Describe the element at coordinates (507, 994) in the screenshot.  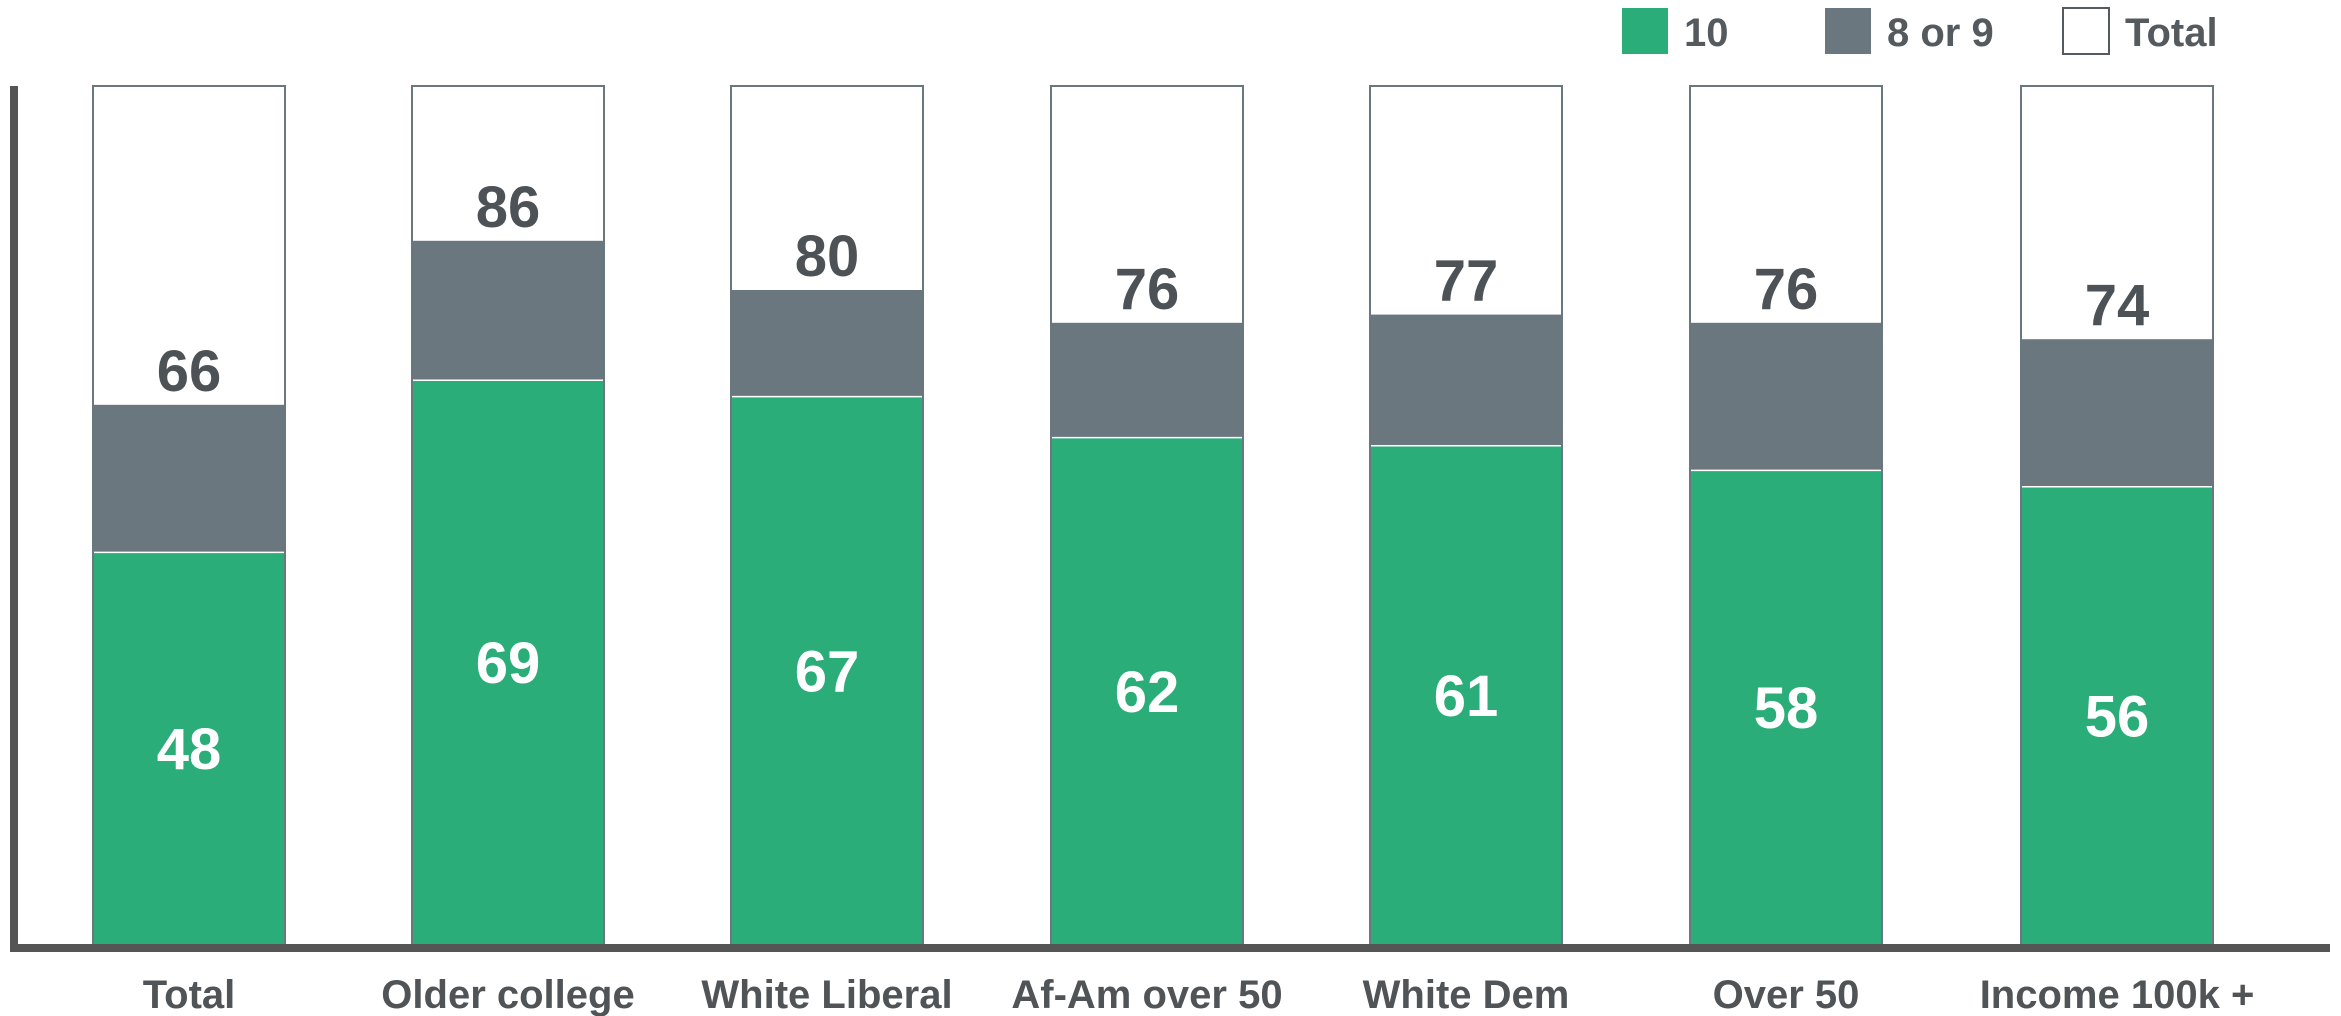
I see `x-tick-label: Older college` at that location.